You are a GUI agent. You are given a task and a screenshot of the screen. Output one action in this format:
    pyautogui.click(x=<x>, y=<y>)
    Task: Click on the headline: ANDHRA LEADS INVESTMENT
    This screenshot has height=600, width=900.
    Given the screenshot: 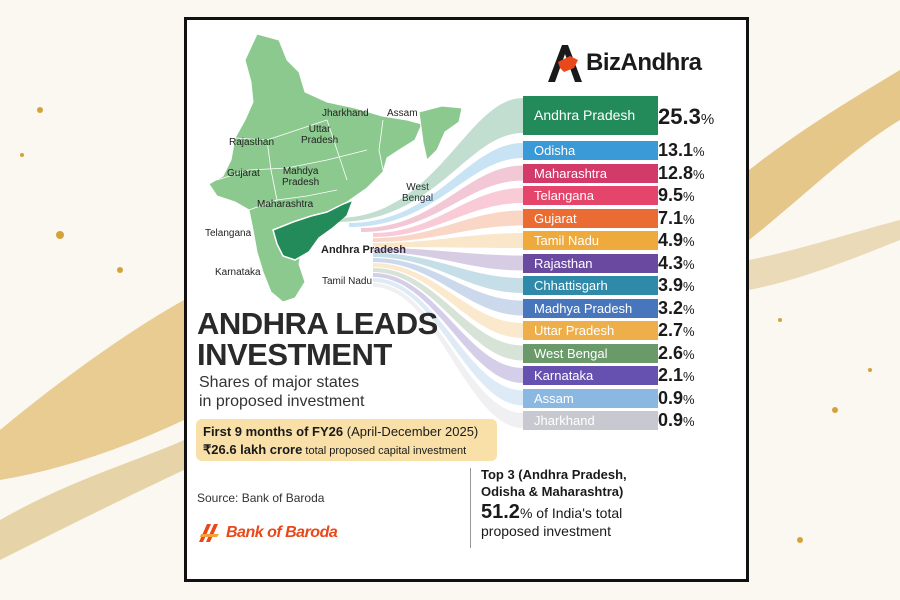 What is the action you would take?
    pyautogui.click(x=317, y=339)
    